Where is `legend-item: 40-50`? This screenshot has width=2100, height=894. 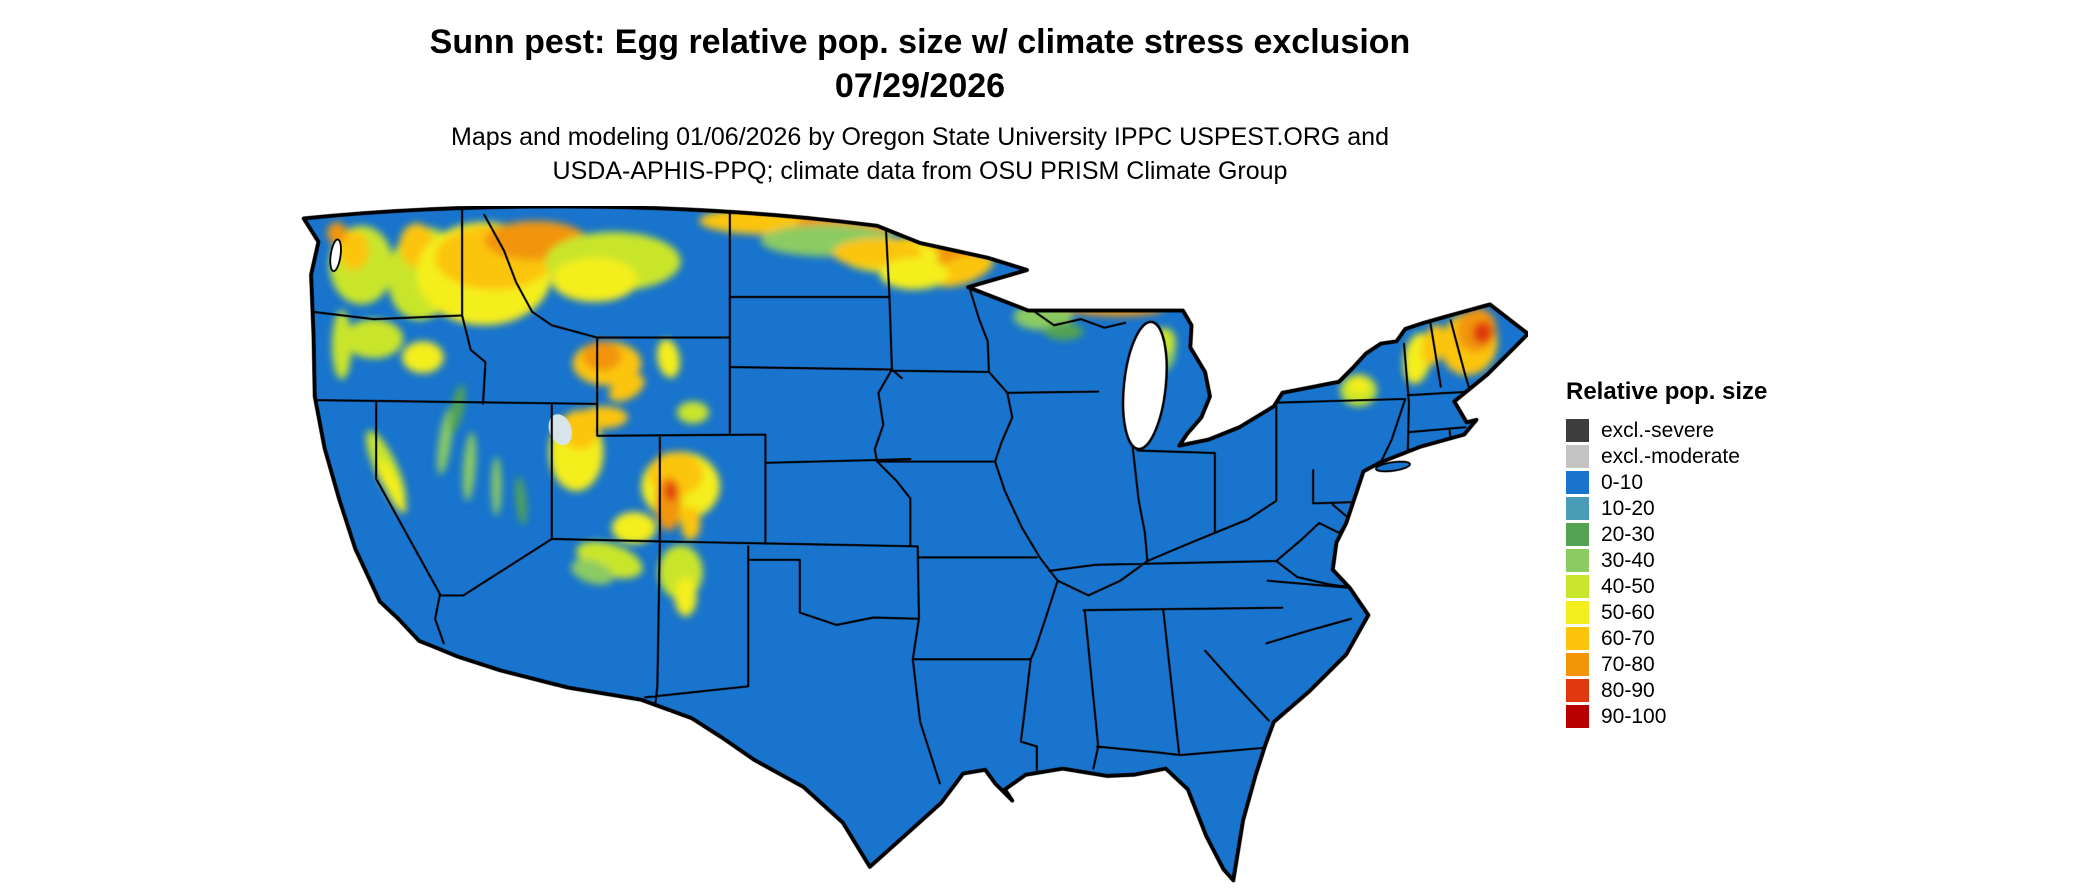 legend-item: 40-50 is located at coordinates (1666, 586).